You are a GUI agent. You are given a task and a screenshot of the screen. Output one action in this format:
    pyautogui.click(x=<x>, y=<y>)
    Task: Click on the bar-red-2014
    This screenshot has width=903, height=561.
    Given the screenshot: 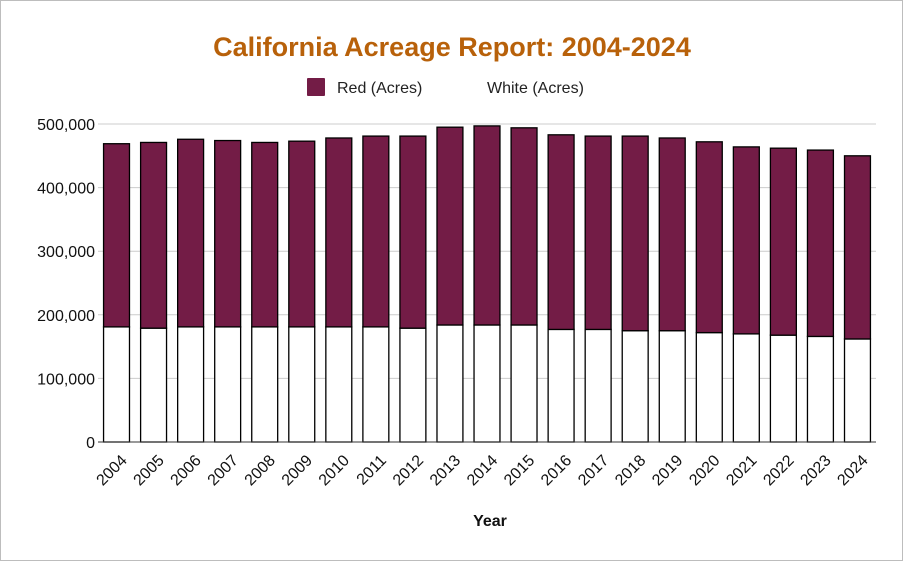 What is the action you would take?
    pyautogui.click(x=487, y=225)
    